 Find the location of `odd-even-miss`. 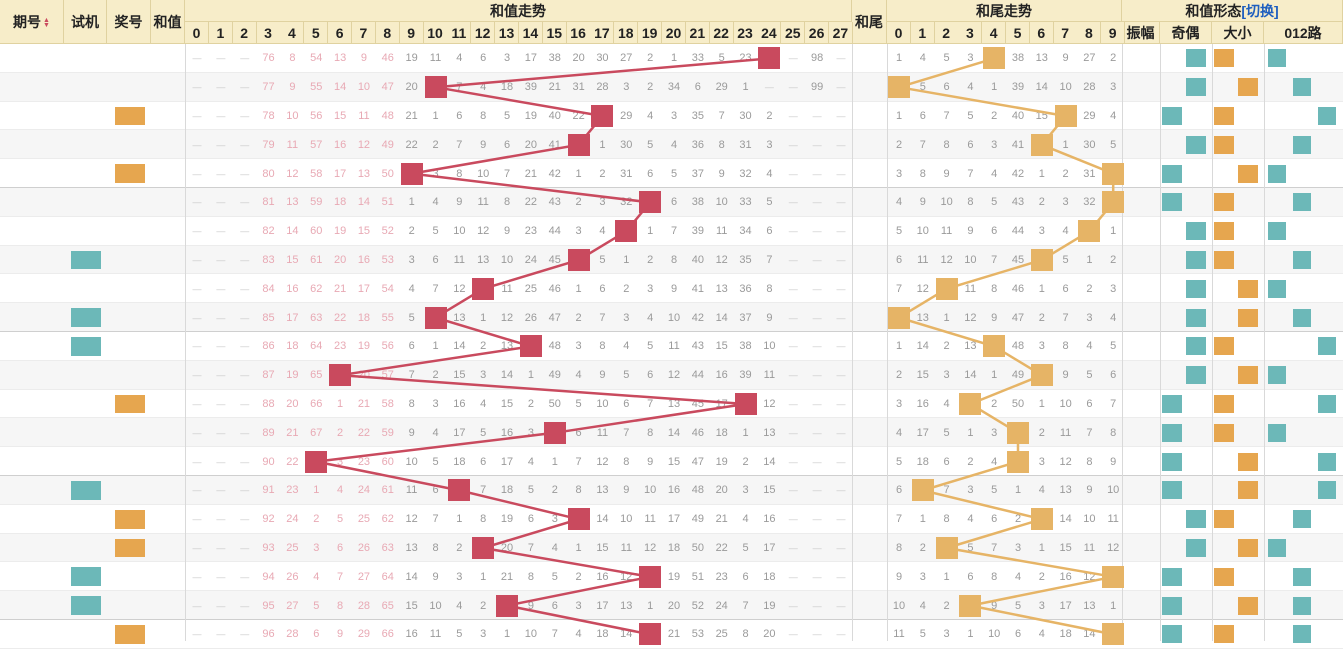

odd-even-miss is located at coordinates (1172, 548).